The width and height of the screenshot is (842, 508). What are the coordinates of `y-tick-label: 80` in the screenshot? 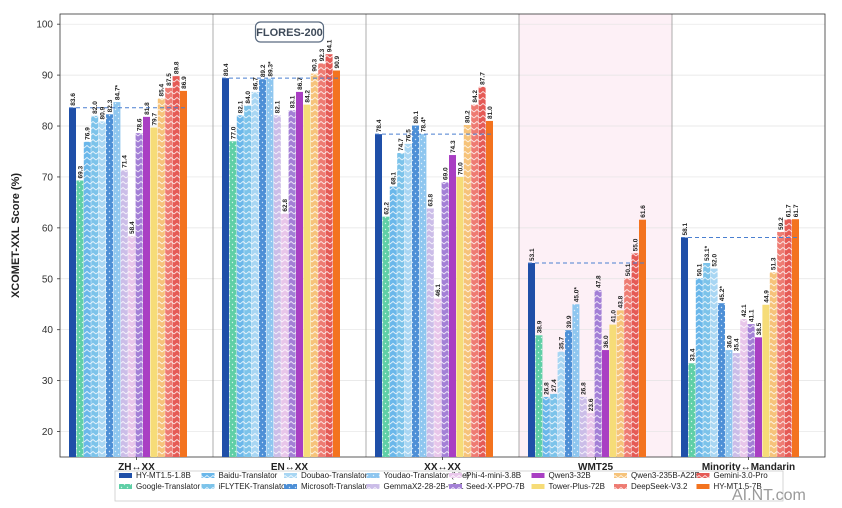 It's located at (48, 127).